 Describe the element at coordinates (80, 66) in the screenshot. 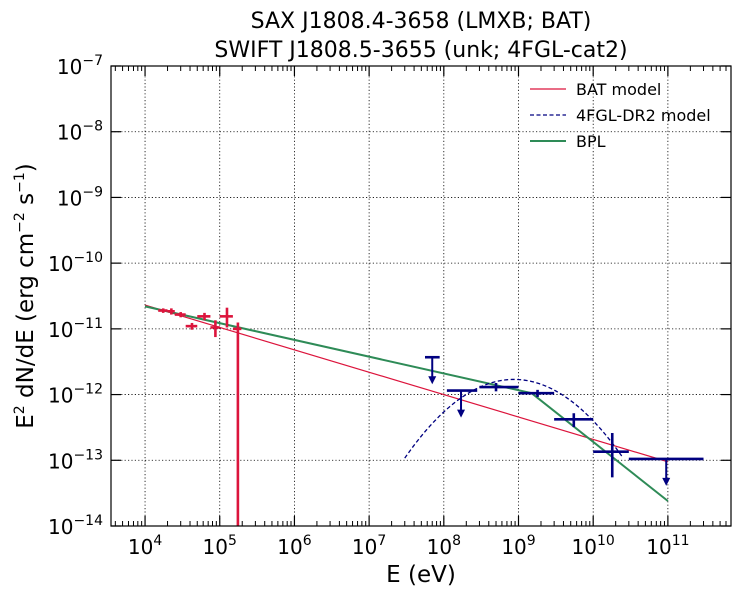

I see `y-tick-label: 10⁻⁷` at that location.